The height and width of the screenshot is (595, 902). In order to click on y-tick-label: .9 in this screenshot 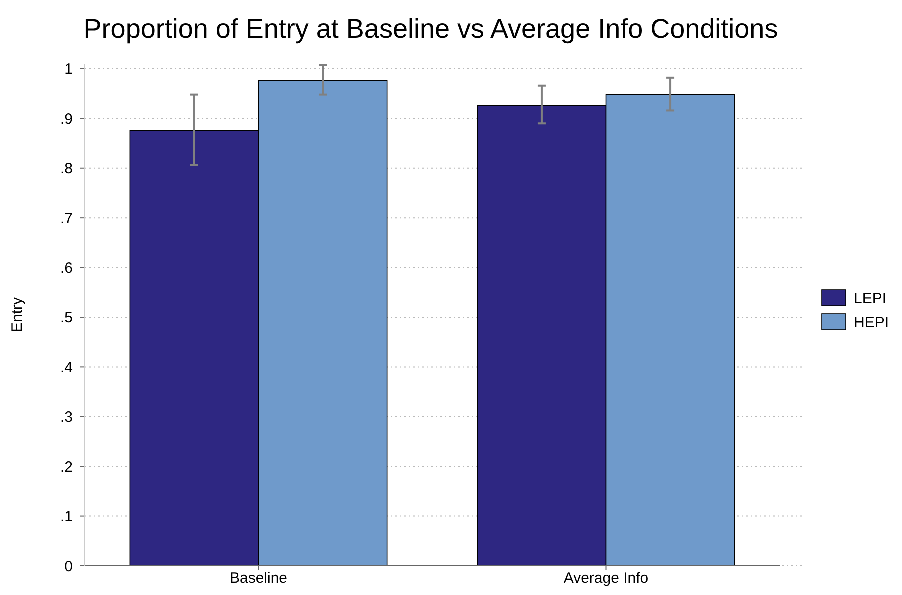, I will do `click(66, 119)`.